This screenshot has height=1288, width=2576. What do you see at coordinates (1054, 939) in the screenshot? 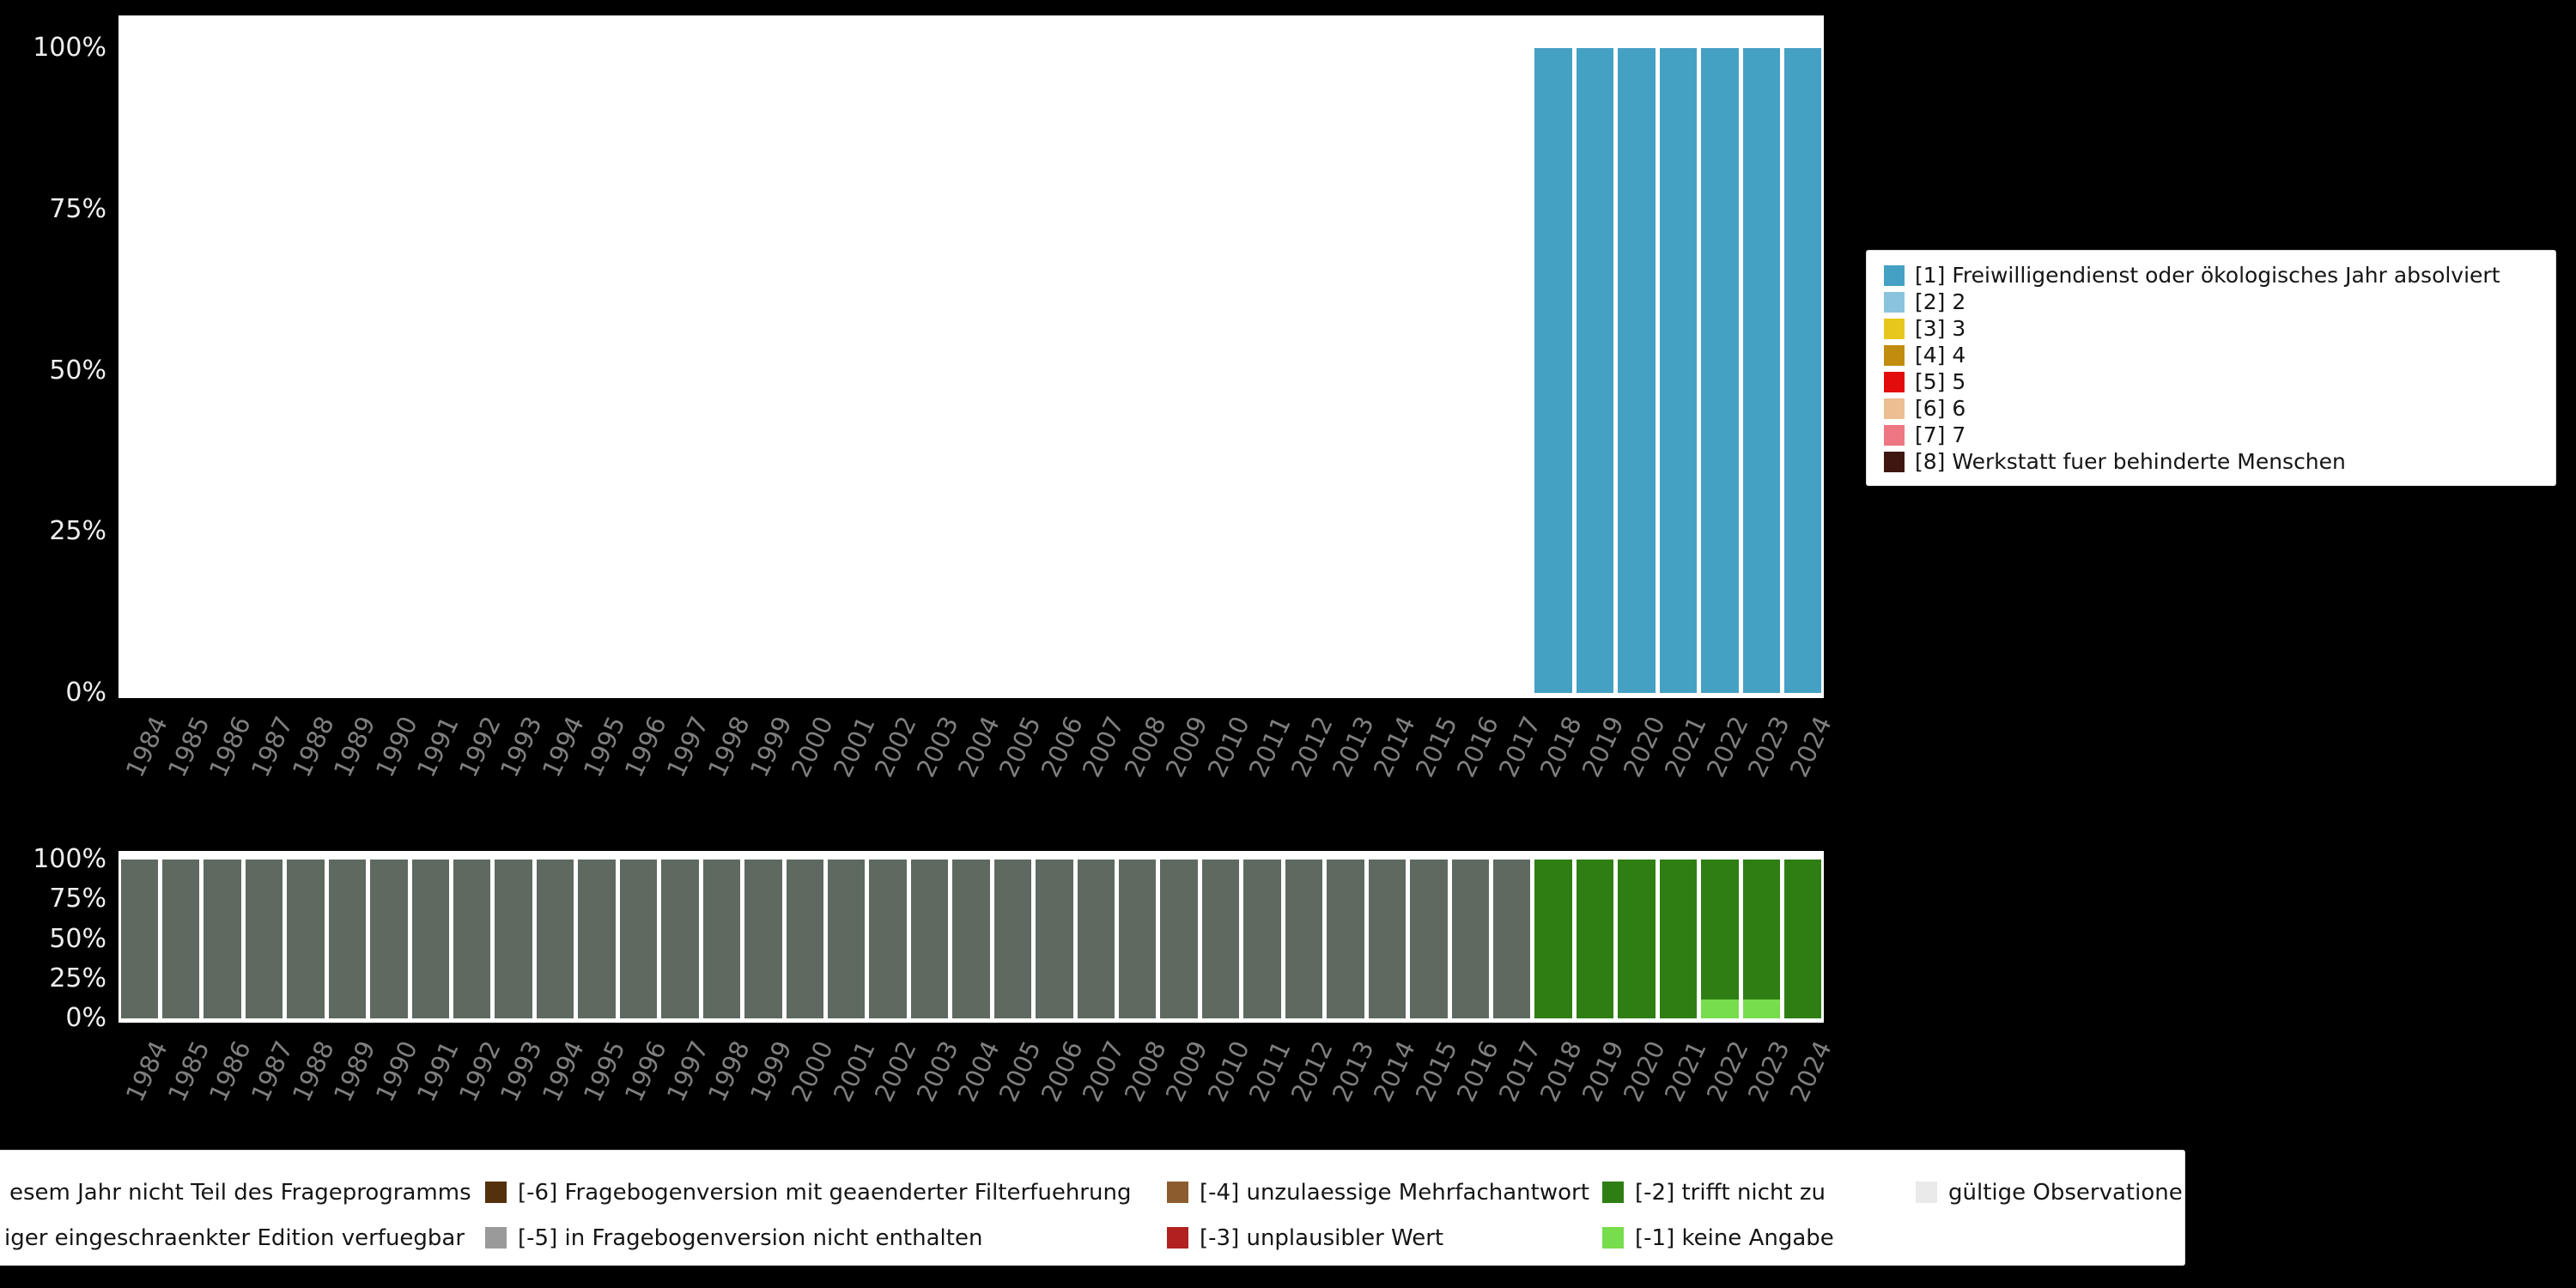
I see `bar-segment-2006` at bounding box center [1054, 939].